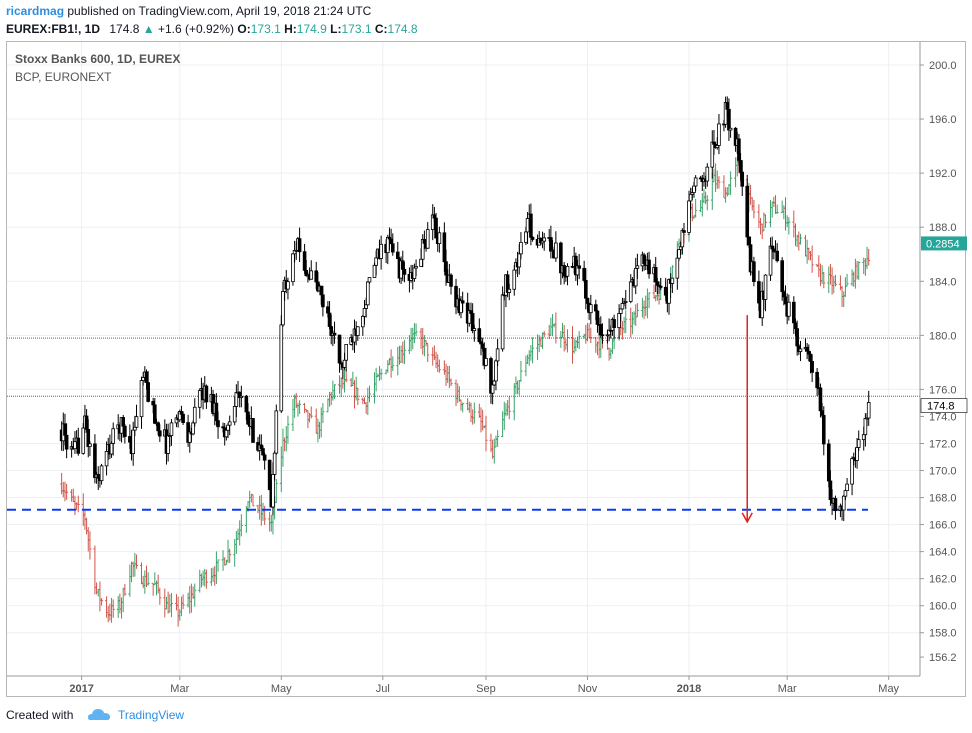 Image resolution: width=972 pixels, height=733 pixels. What do you see at coordinates (888, 689) in the screenshot?
I see `time-tick-label: May` at bounding box center [888, 689].